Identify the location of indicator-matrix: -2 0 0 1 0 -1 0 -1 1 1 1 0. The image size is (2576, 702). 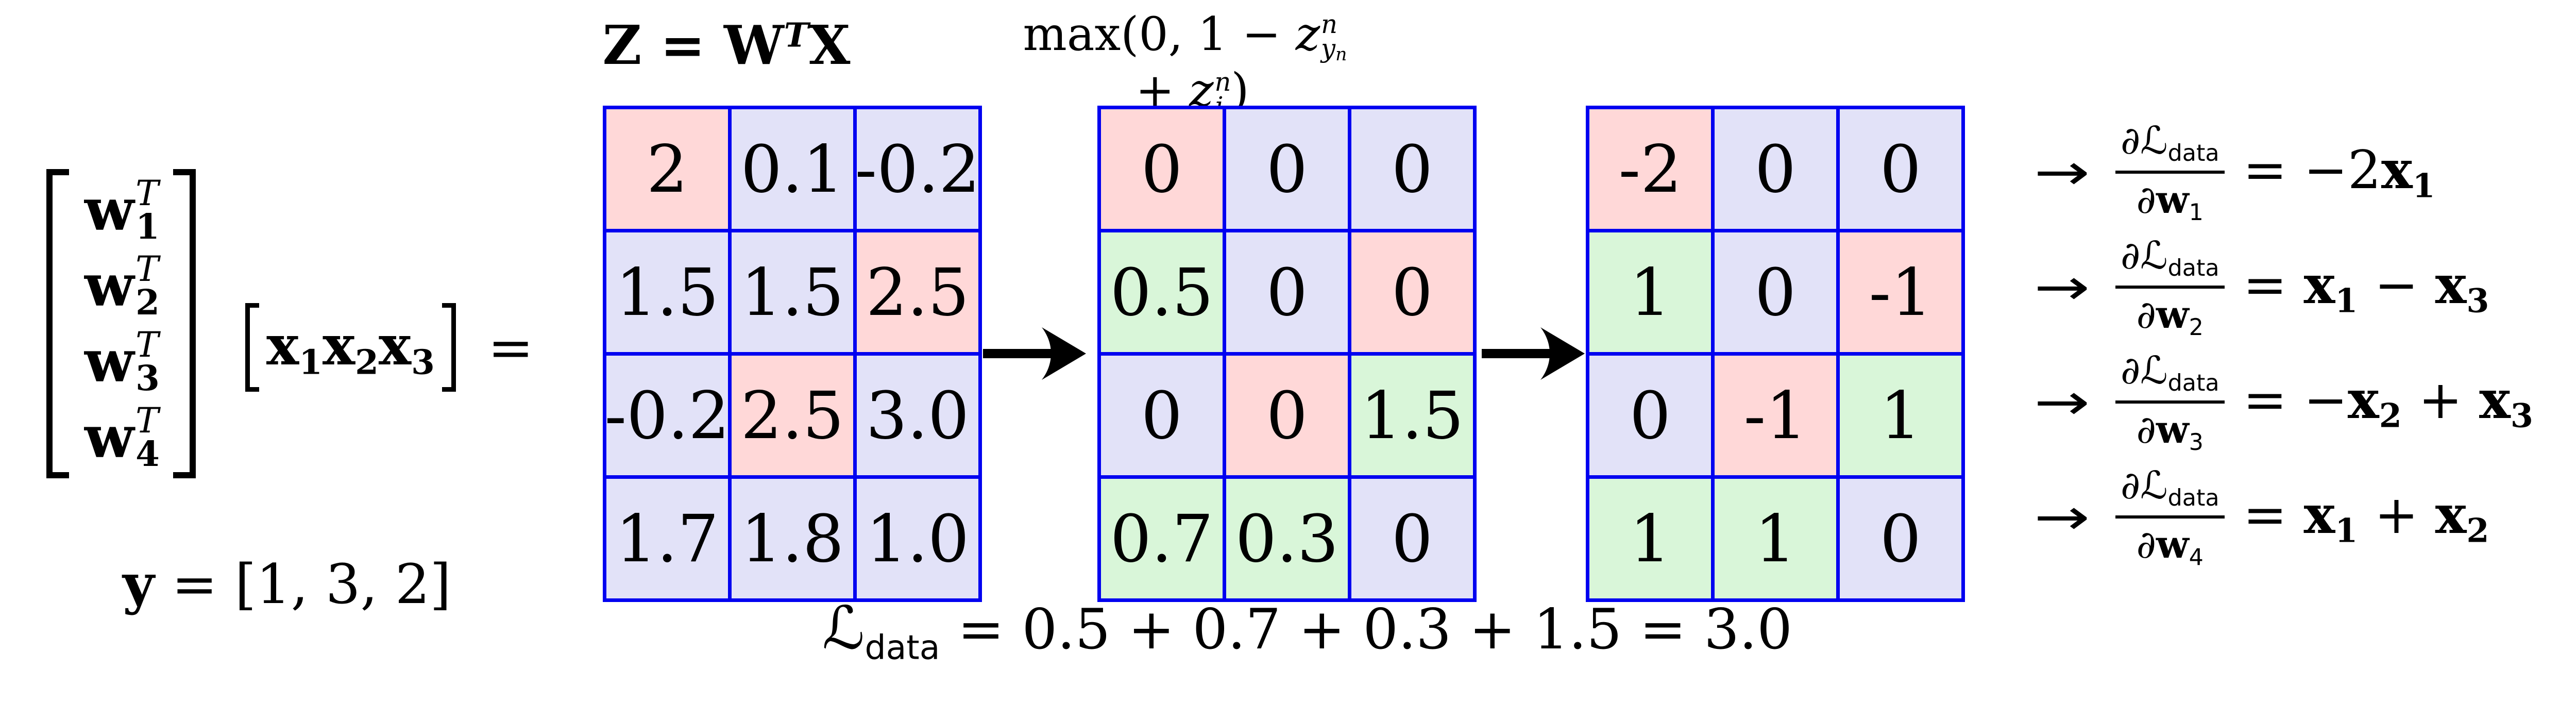
(1775, 354).